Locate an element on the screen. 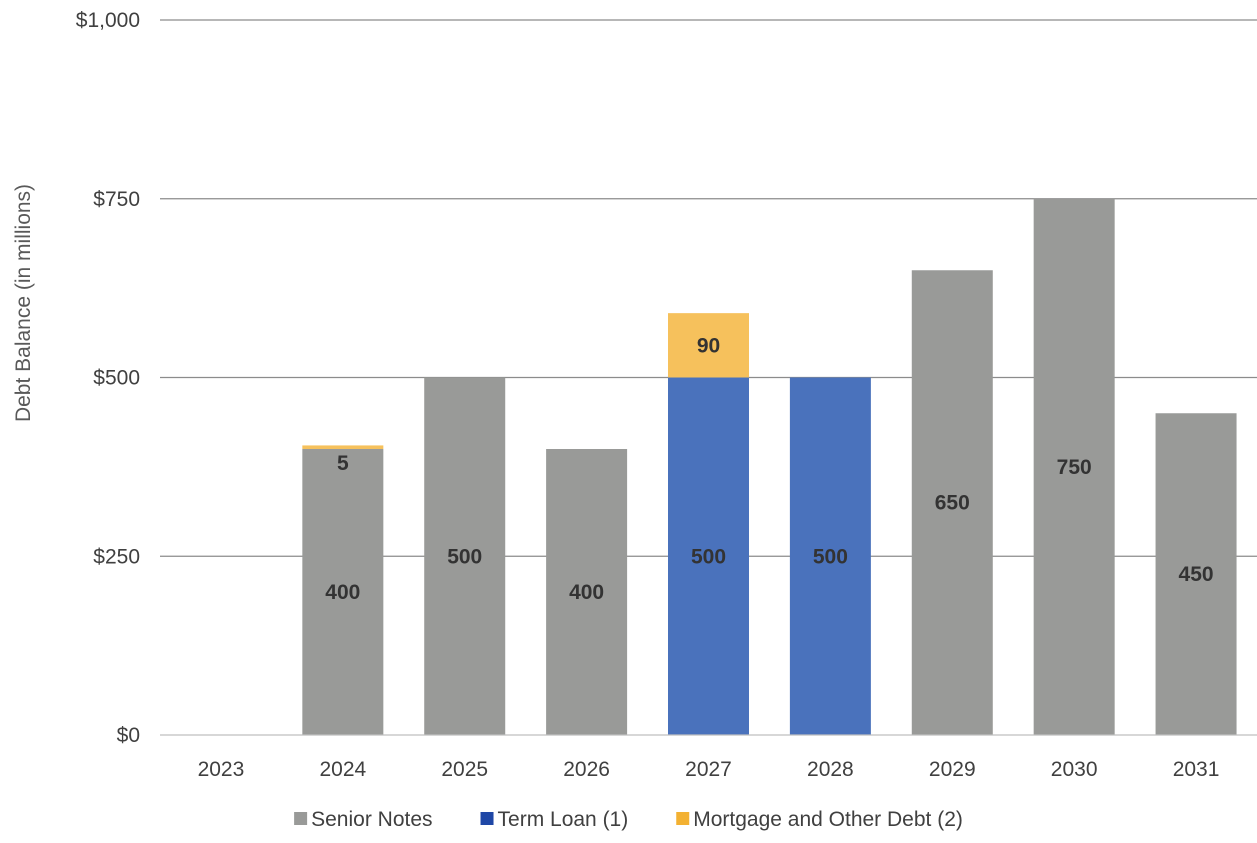 This screenshot has height=843, width=1257. y-axis-label: Debt Balance (in millions) is located at coordinates (23, 303).